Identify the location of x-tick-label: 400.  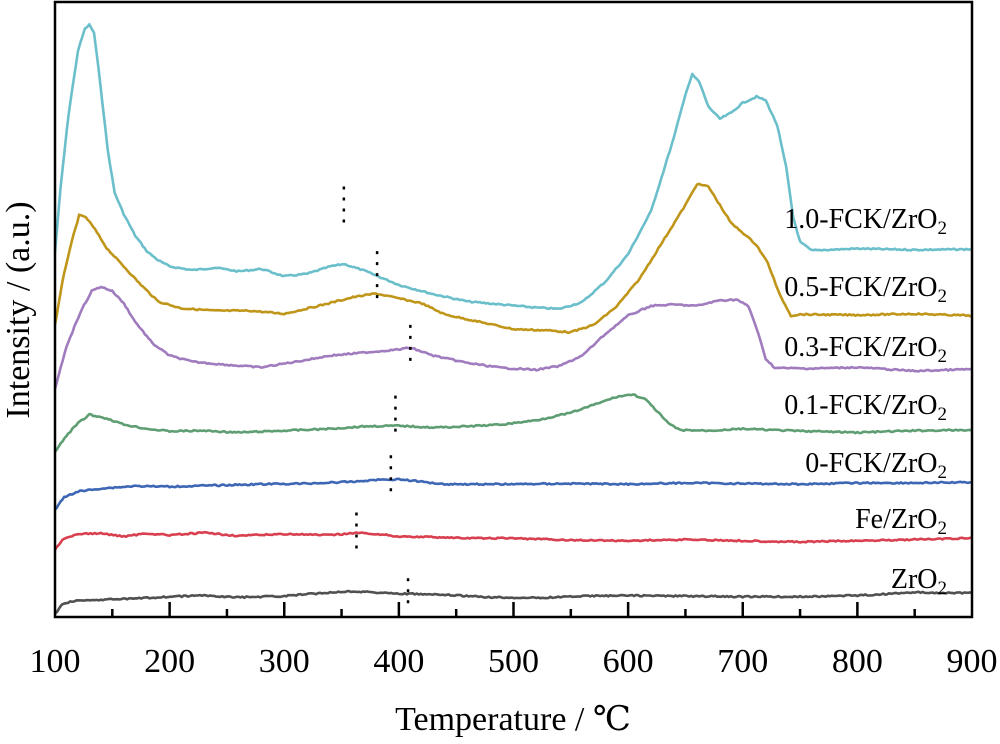
(398, 661).